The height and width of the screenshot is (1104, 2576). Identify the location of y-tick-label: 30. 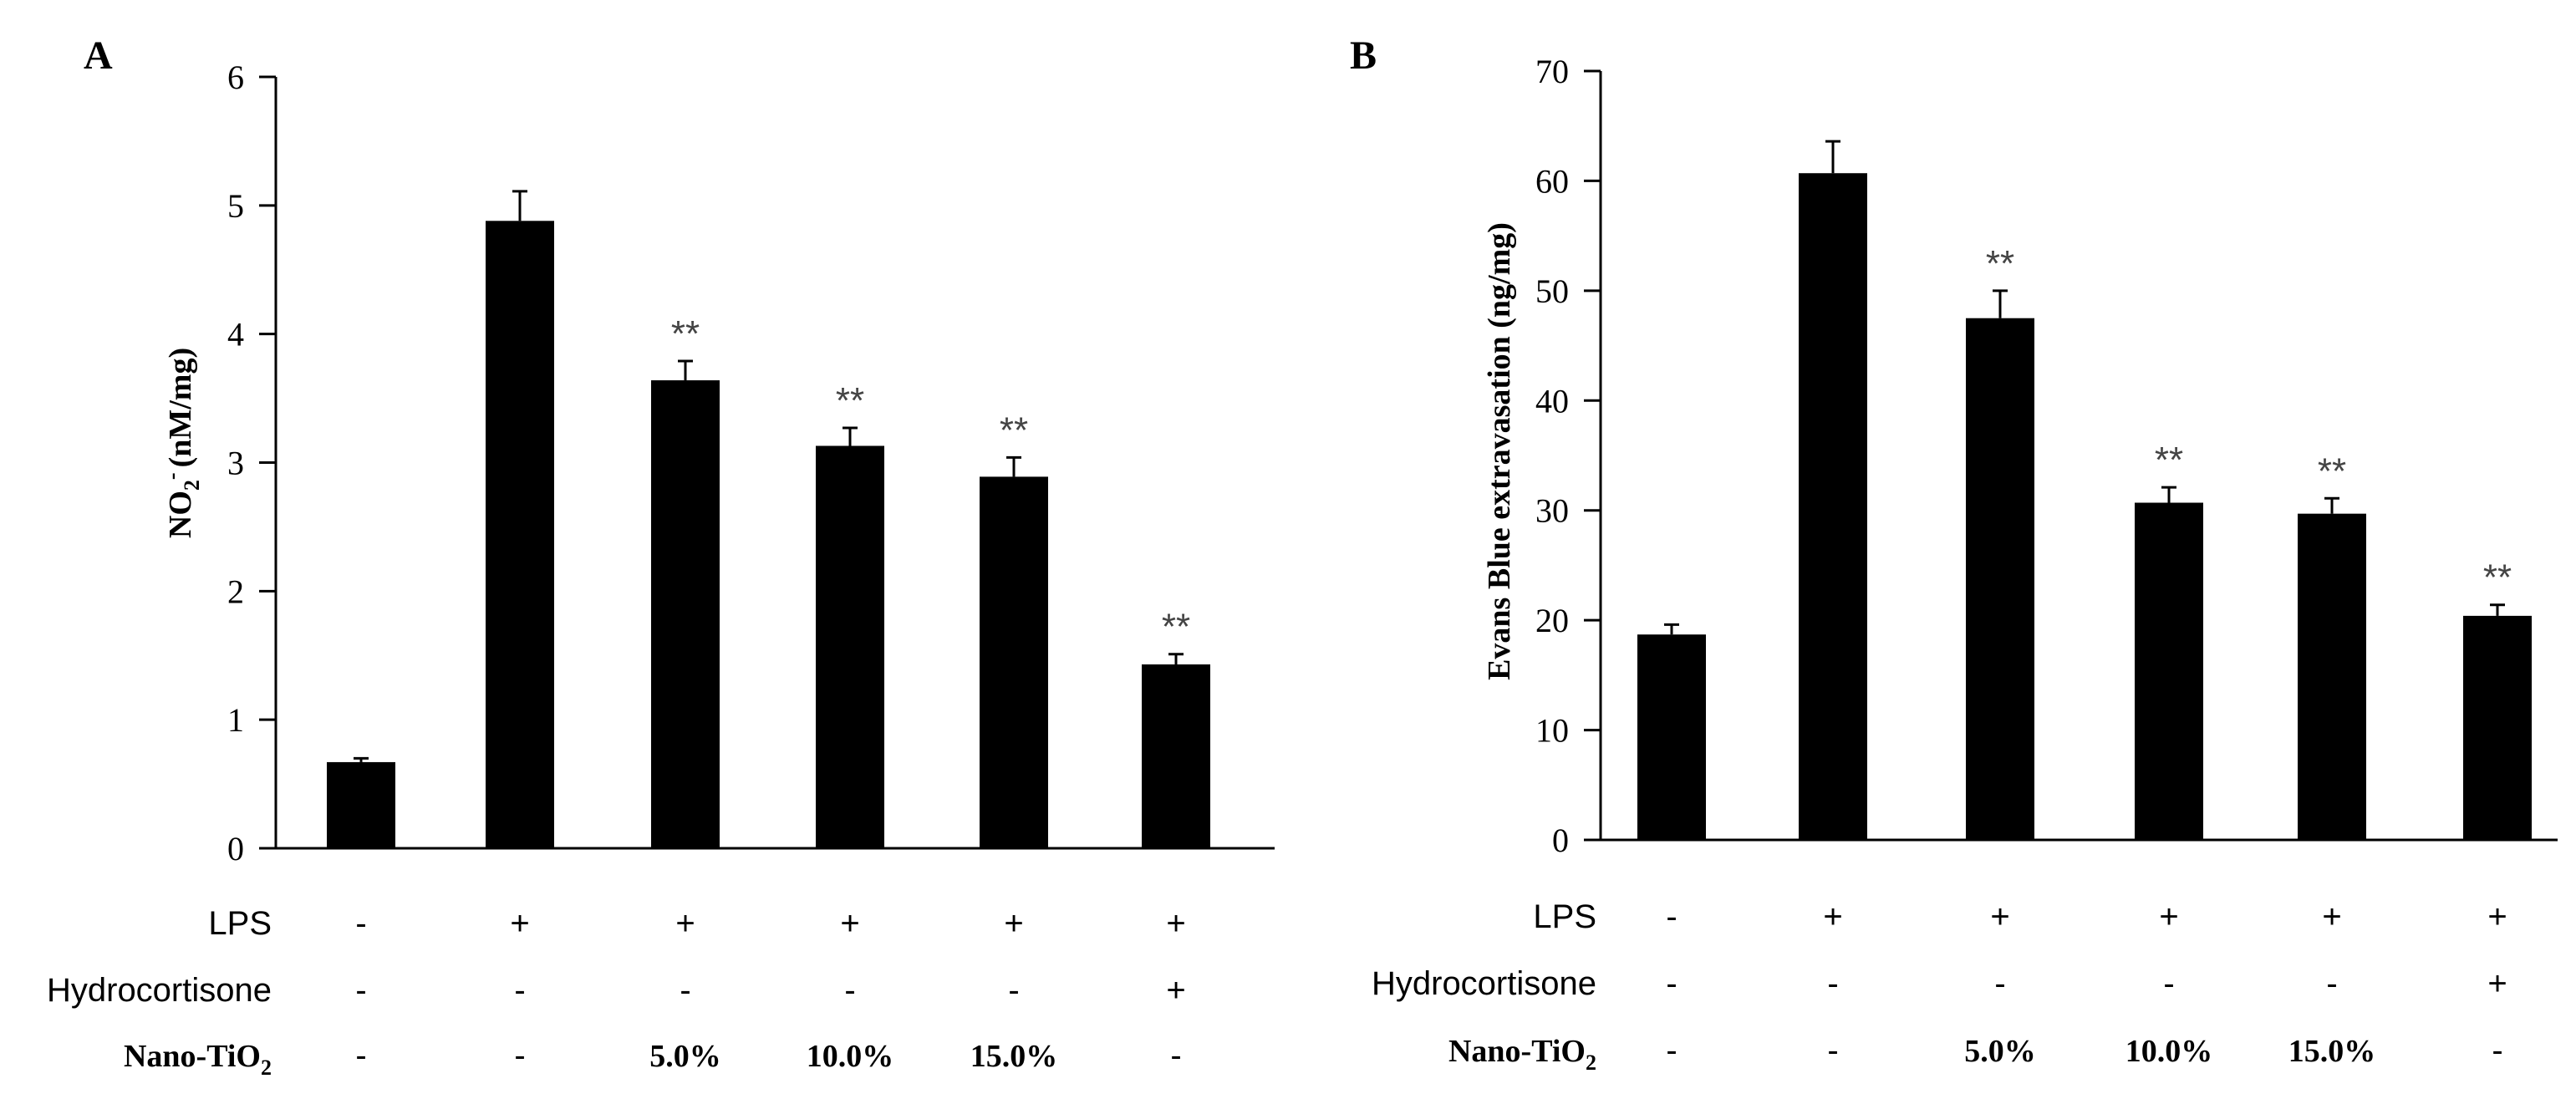
(1552, 511).